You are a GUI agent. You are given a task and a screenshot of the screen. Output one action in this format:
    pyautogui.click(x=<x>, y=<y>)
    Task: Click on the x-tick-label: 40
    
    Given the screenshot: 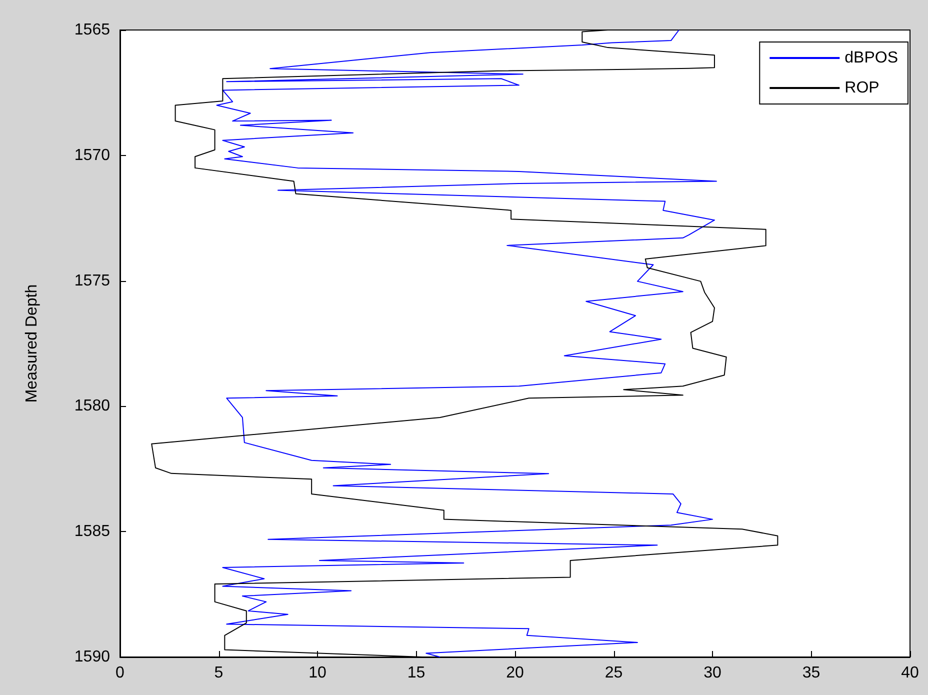 What is the action you would take?
    pyautogui.click(x=910, y=673)
    